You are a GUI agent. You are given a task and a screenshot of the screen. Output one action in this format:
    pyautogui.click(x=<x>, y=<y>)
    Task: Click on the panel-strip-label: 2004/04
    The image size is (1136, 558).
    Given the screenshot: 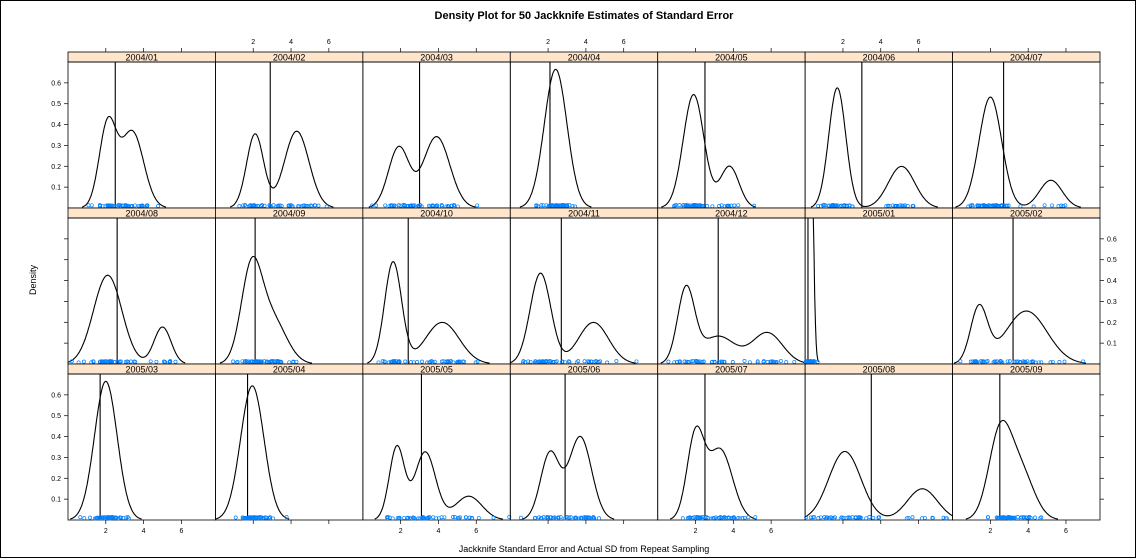 What is the action you would take?
    pyautogui.click(x=584, y=58)
    